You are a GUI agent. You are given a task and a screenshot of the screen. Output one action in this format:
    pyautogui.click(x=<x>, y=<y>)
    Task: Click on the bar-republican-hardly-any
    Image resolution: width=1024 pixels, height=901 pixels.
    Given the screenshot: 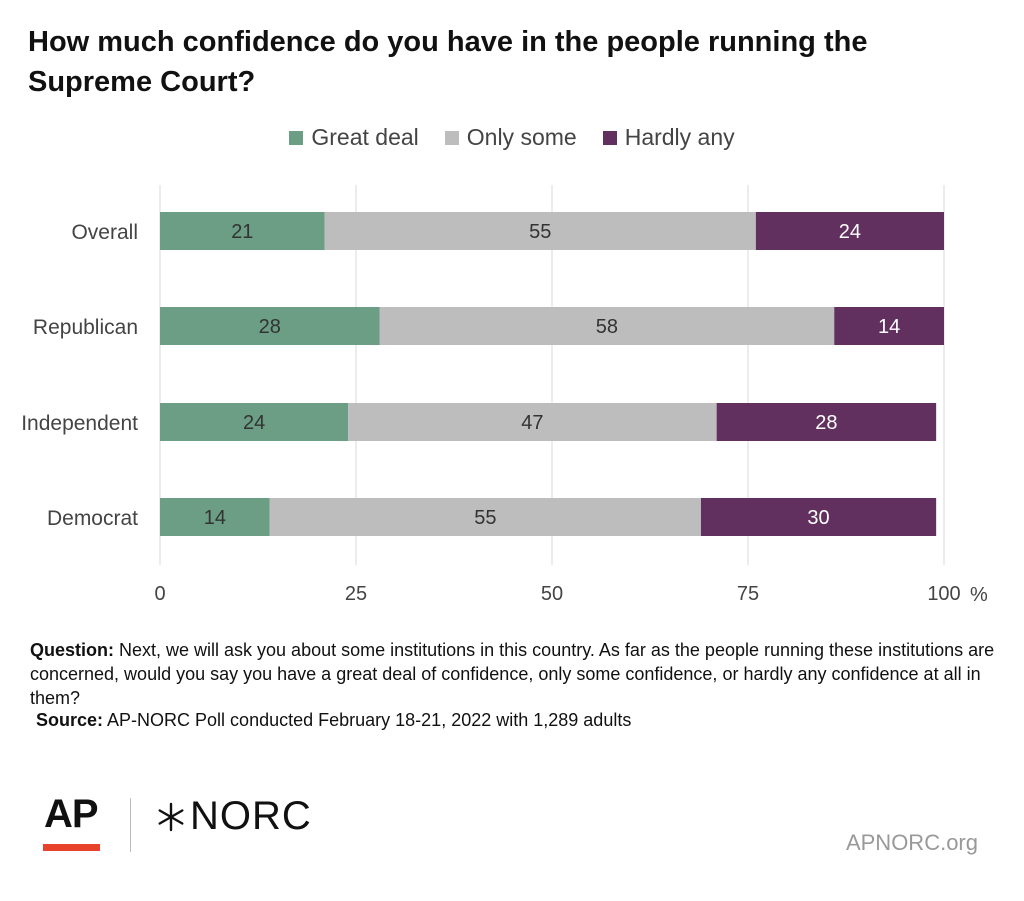 What is the action you would take?
    pyautogui.click(x=889, y=326)
    